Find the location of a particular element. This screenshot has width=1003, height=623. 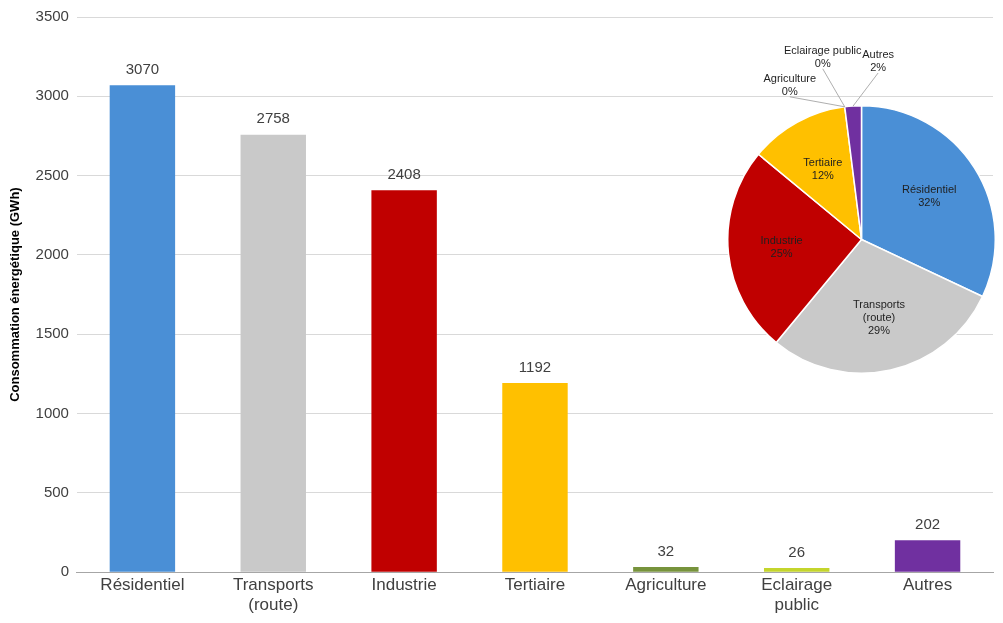

y-tick-label: 2500 is located at coordinates (52, 174).